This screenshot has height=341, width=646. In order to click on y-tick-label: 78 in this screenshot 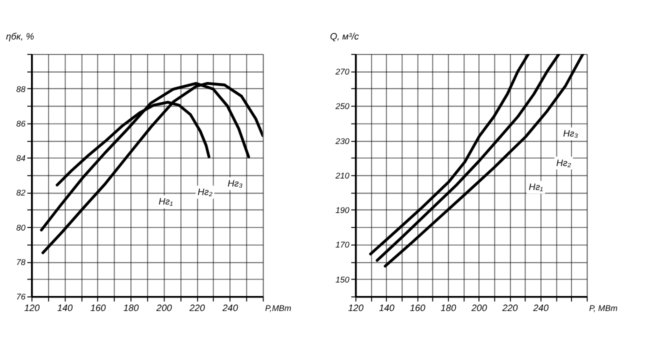, I will do `click(21, 262)`.